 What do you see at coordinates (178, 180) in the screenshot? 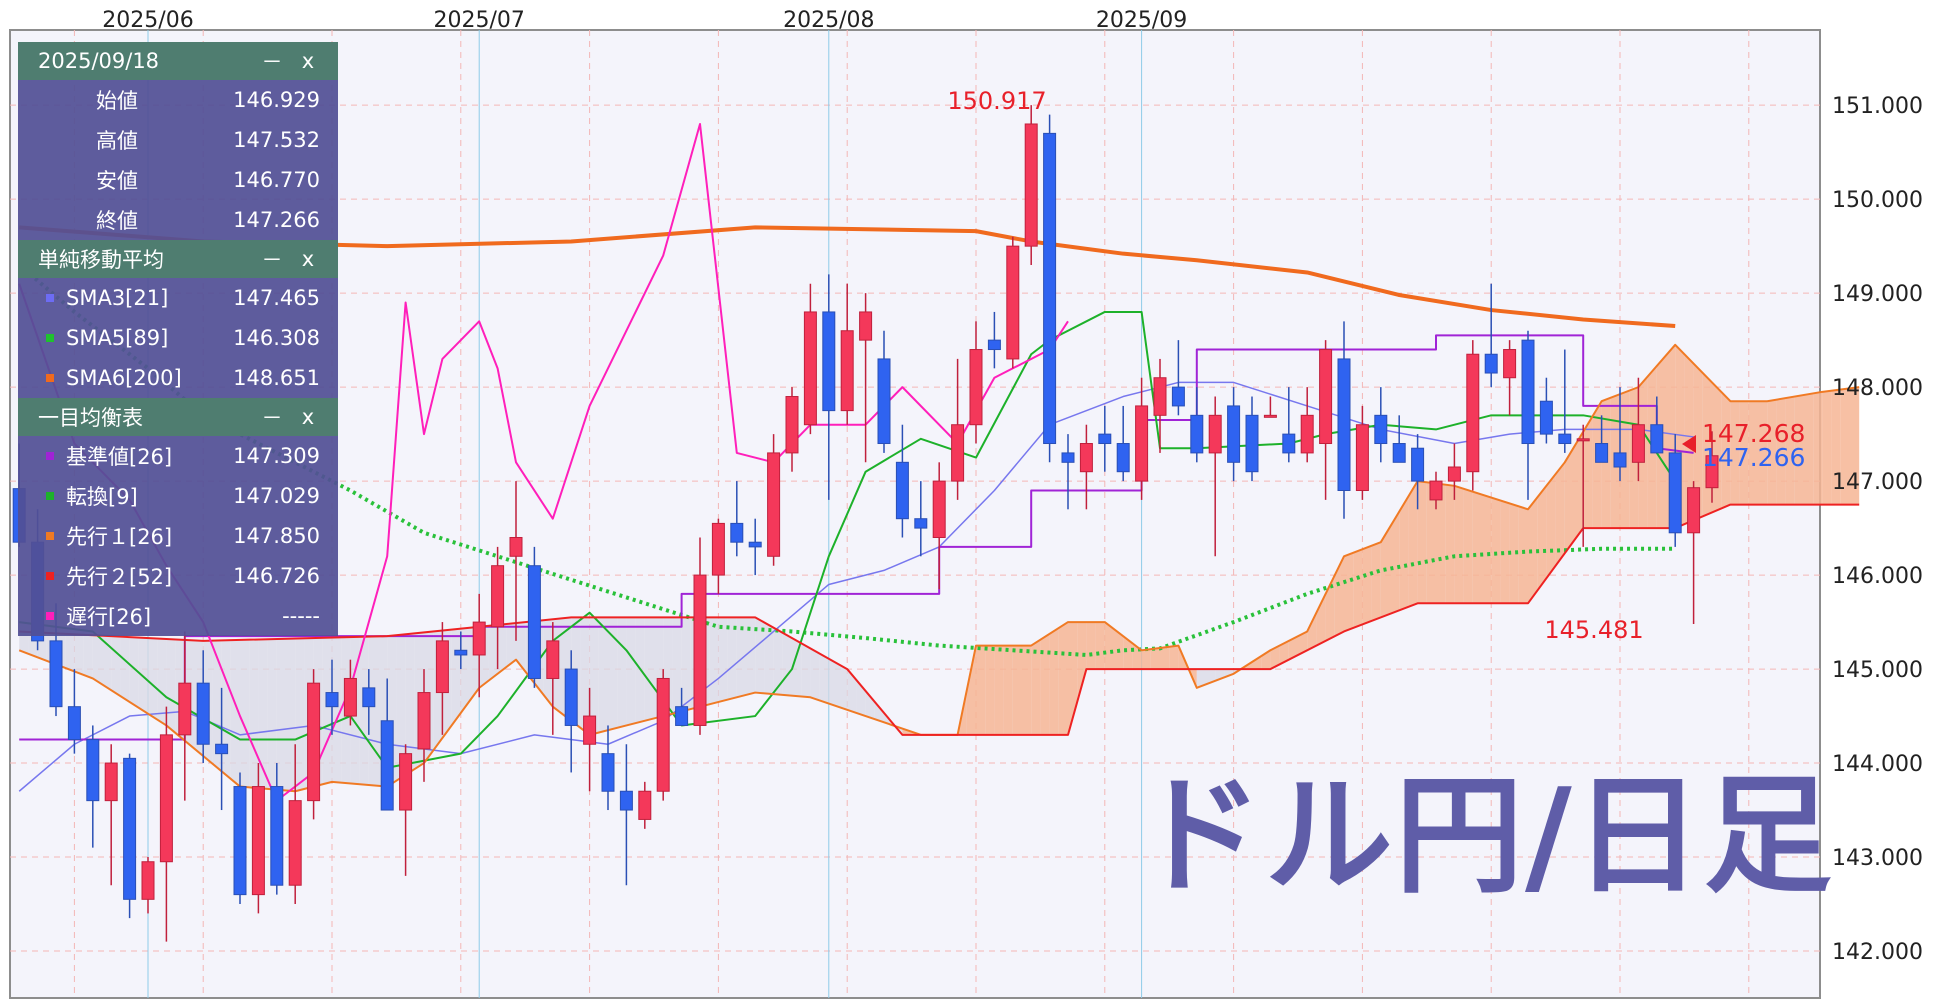
I see `ohlc-row-low: 安値 146.770` at bounding box center [178, 180].